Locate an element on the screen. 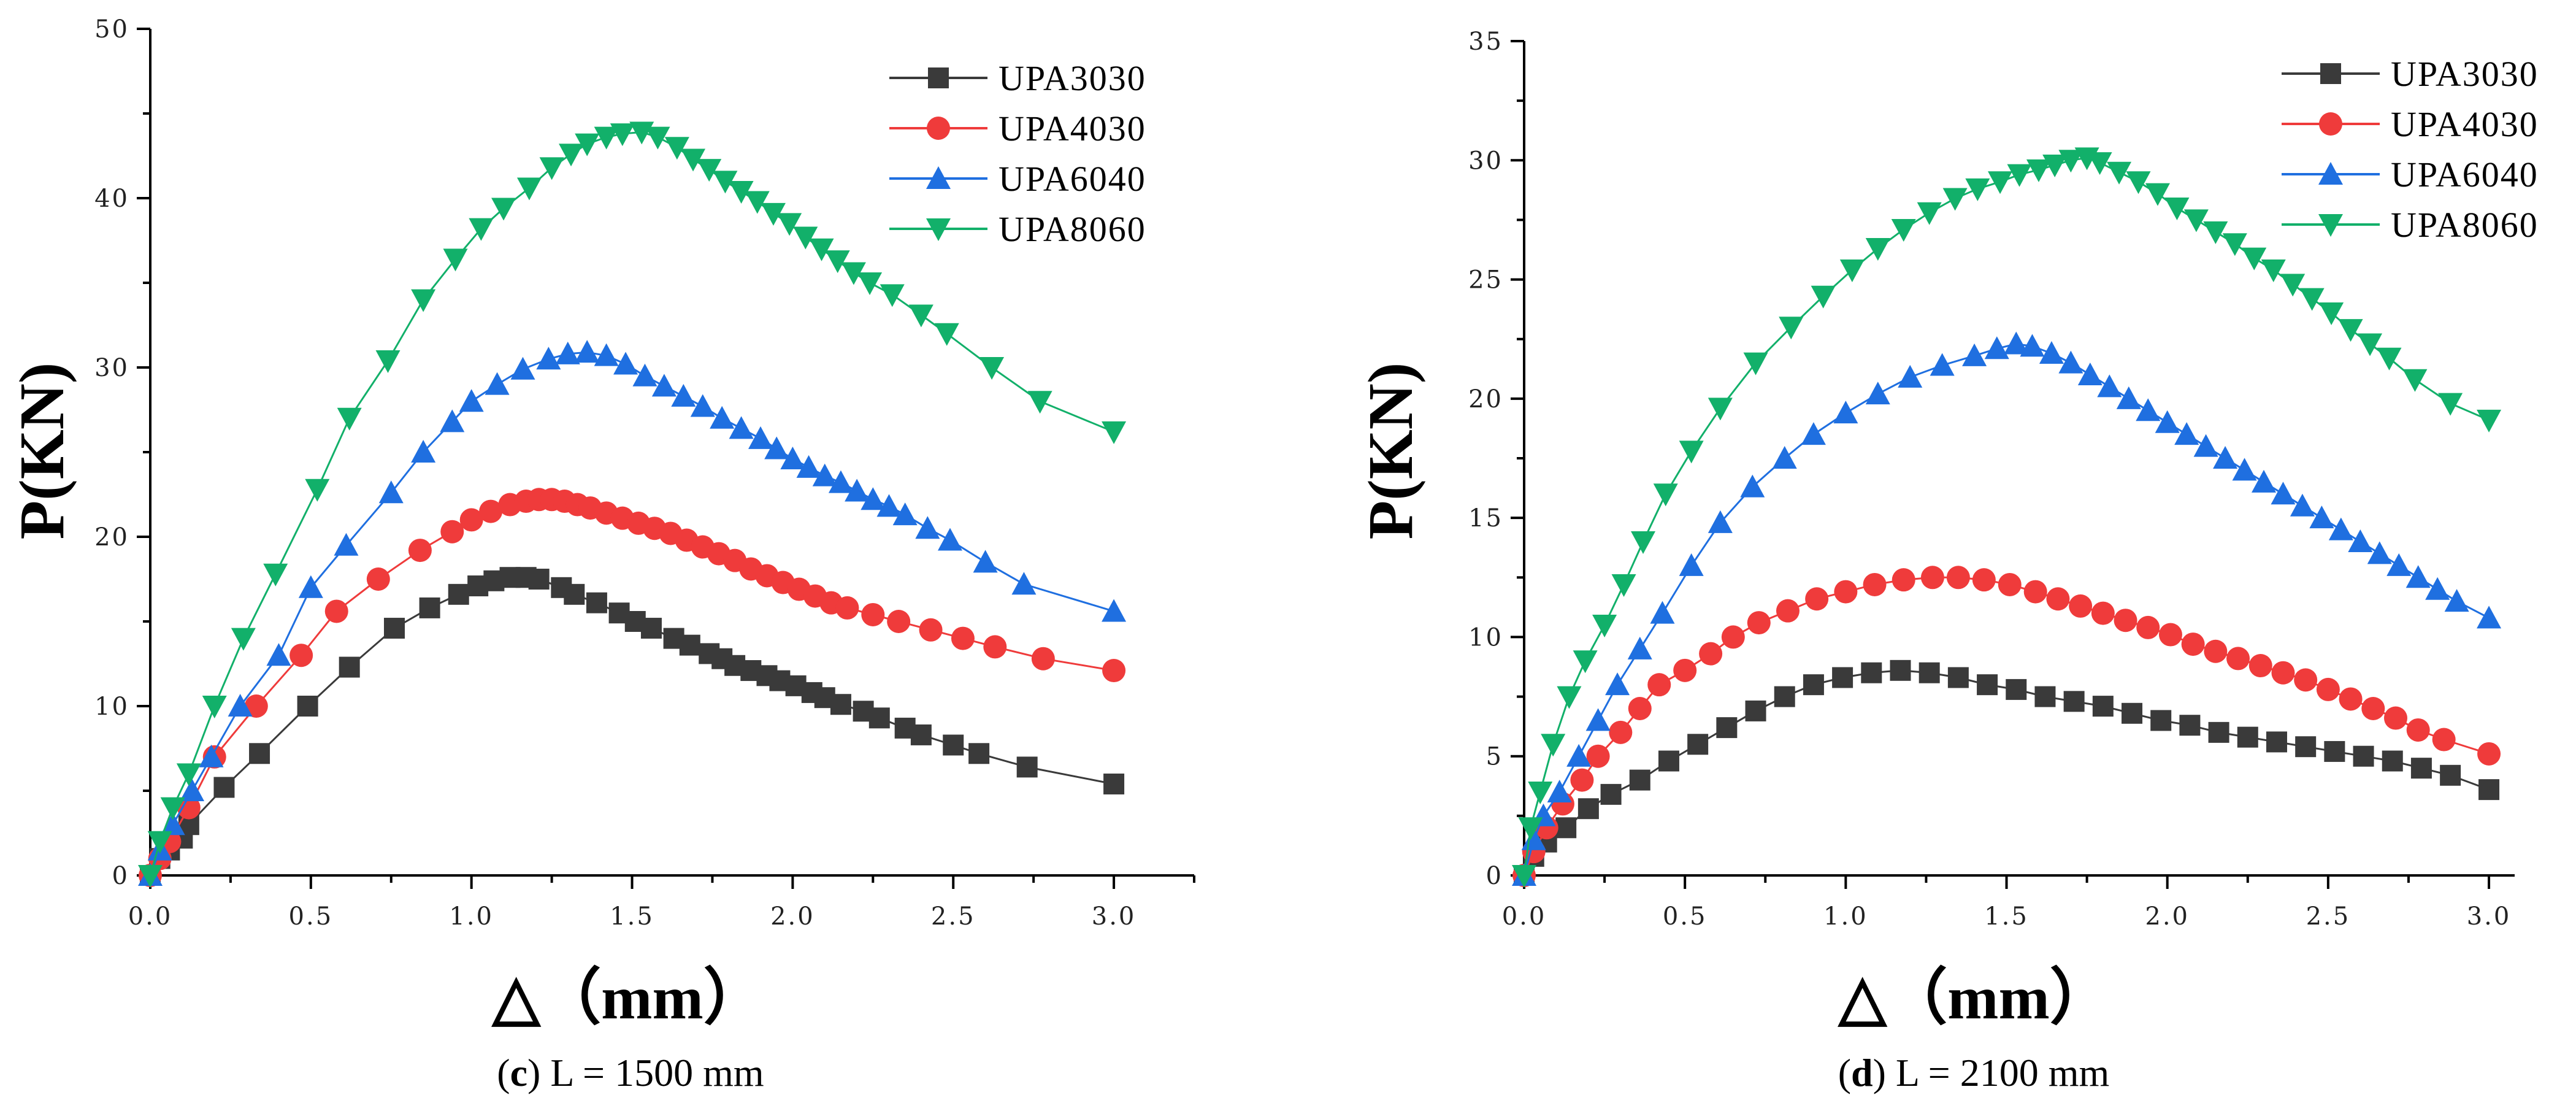 This screenshot has width=2576, height=1111. x-tick-label: 2.0 is located at coordinates (2167, 916).